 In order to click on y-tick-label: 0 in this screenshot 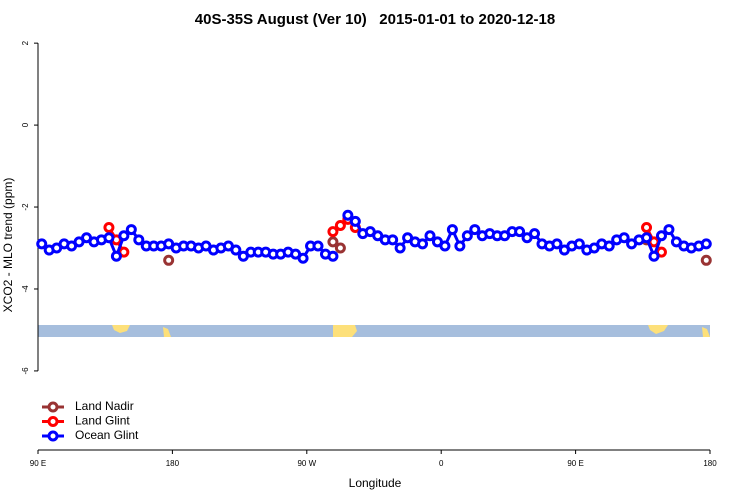, I will do `click(25, 124)`.